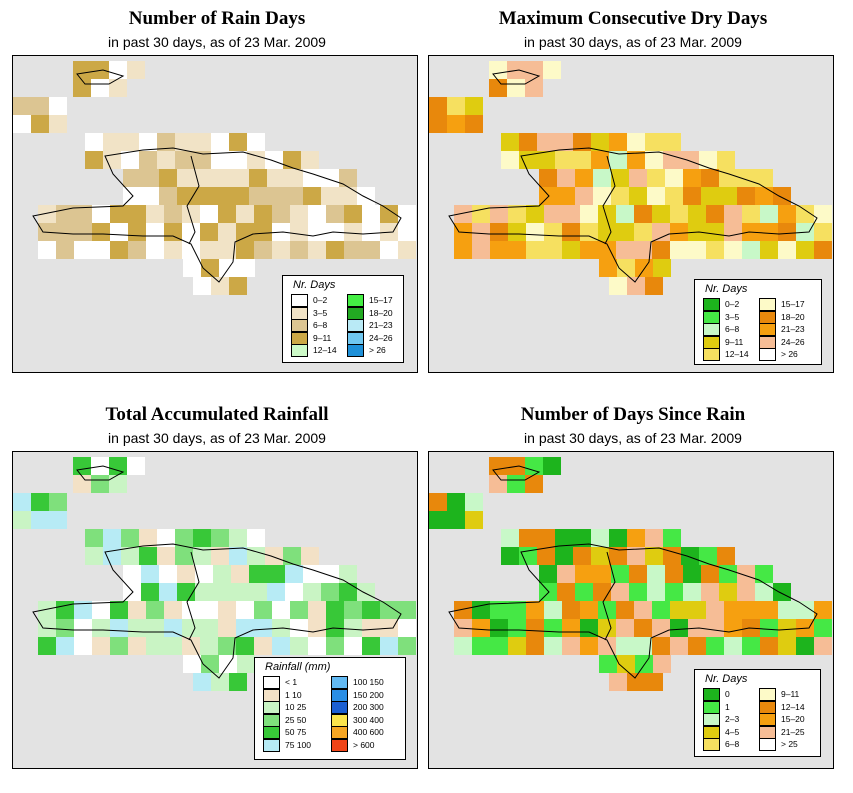 The height and width of the screenshot is (793, 853). I want to click on legend-label: 24–26, so click(381, 337).